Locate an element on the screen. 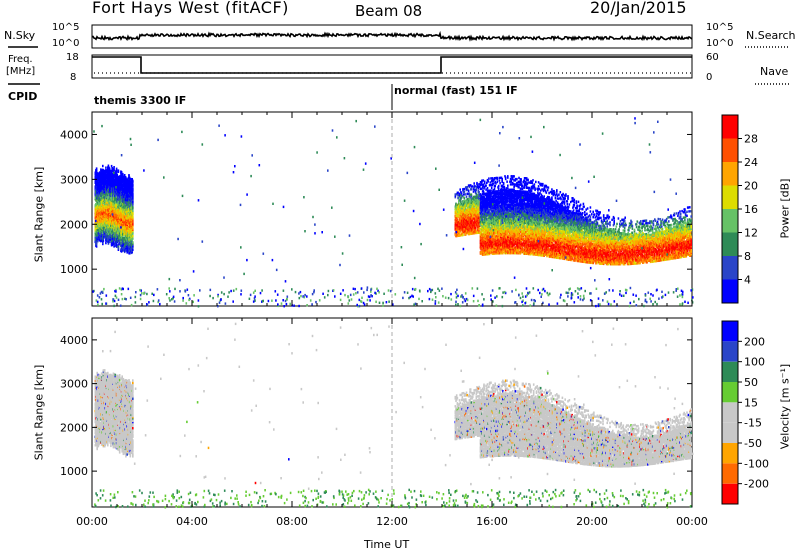 Image resolution: width=800 pixels, height=554 pixels. noise-sky-trace is located at coordinates (392, 36).